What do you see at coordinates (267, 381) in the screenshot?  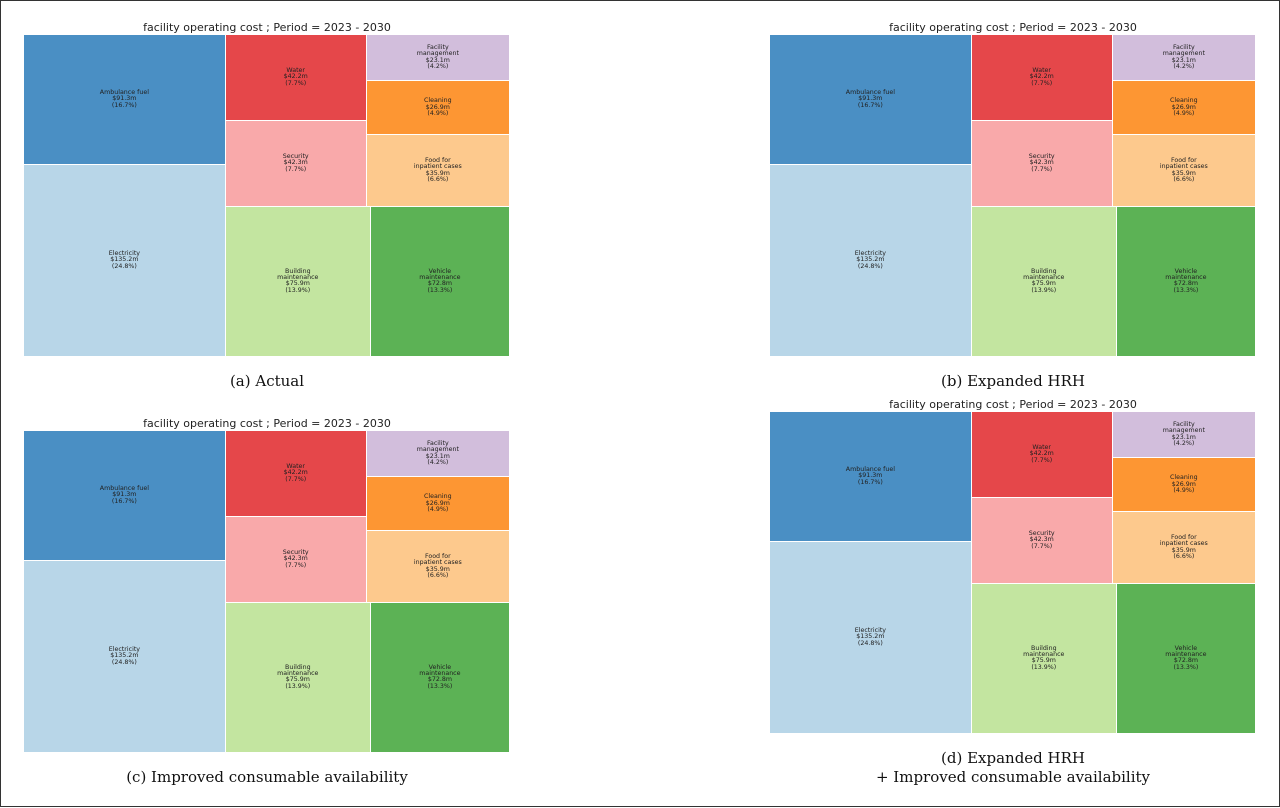 I see `caption-line: (a) Actual` at bounding box center [267, 381].